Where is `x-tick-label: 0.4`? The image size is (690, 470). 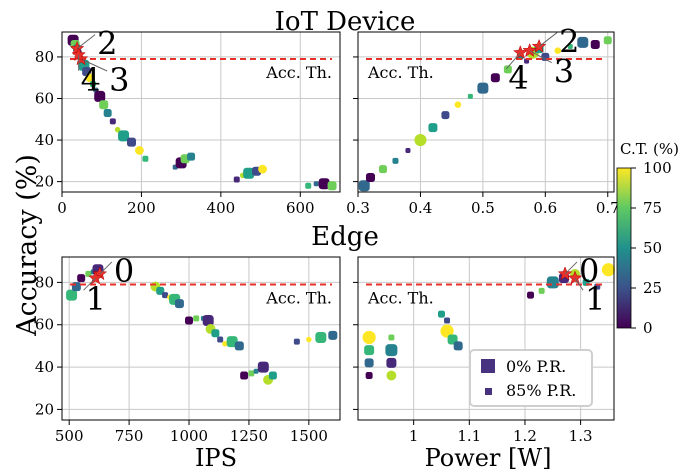
x-tick-label: 0.4 is located at coordinates (421, 208).